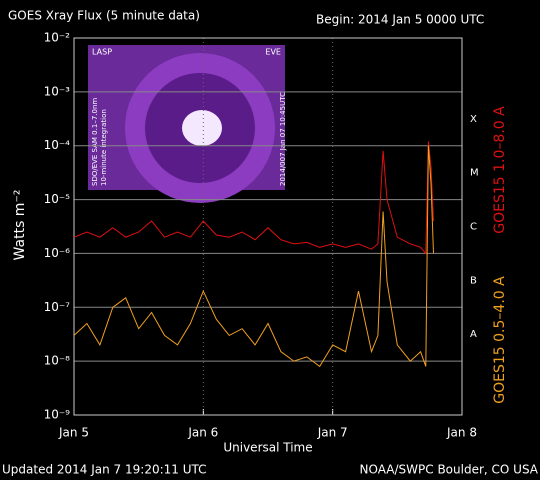 The image size is (540, 480). What do you see at coordinates (57, 415) in the screenshot?
I see `y-tick-label: 10⁻⁹` at bounding box center [57, 415].